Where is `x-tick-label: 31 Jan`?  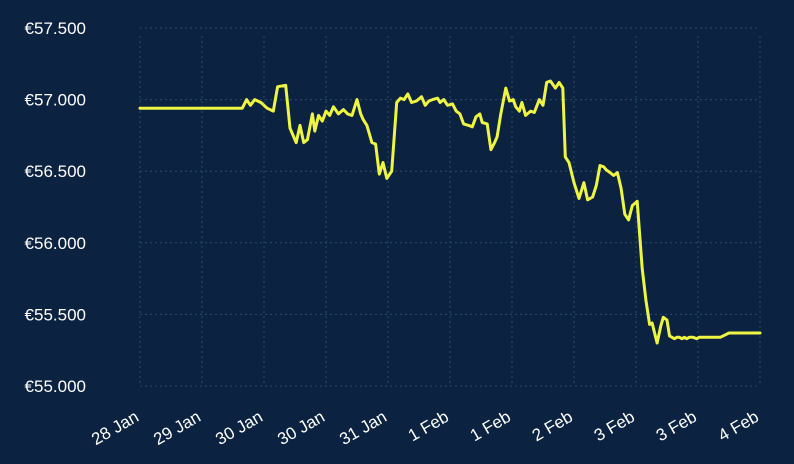
x-tick-label: 31 Jan is located at coordinates (363, 428).